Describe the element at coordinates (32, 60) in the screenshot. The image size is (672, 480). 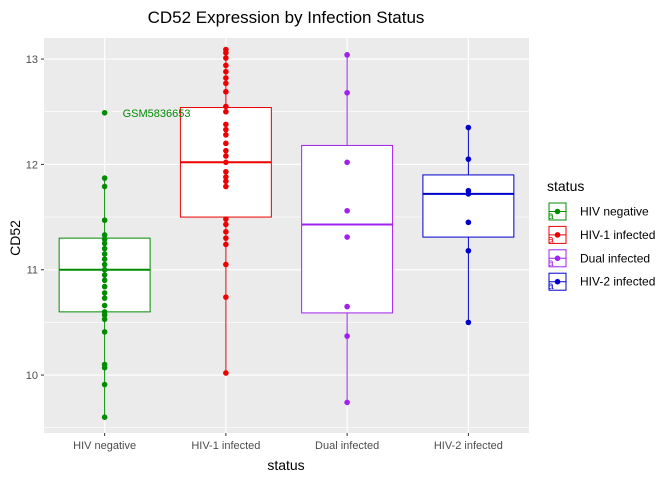
I see `y-tick-label: 13` at that location.